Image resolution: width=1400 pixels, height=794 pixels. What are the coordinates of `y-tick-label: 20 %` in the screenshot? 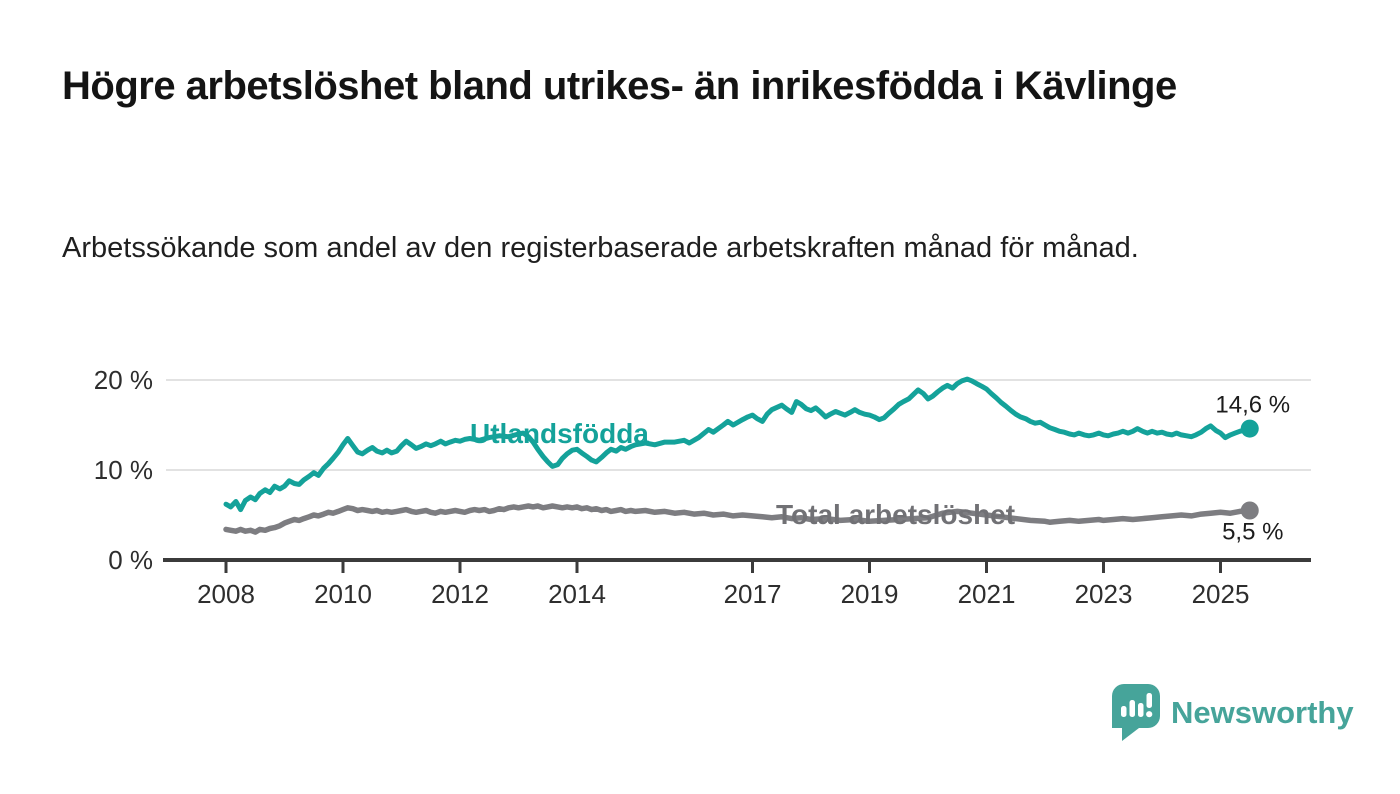 It's located at (123, 380).